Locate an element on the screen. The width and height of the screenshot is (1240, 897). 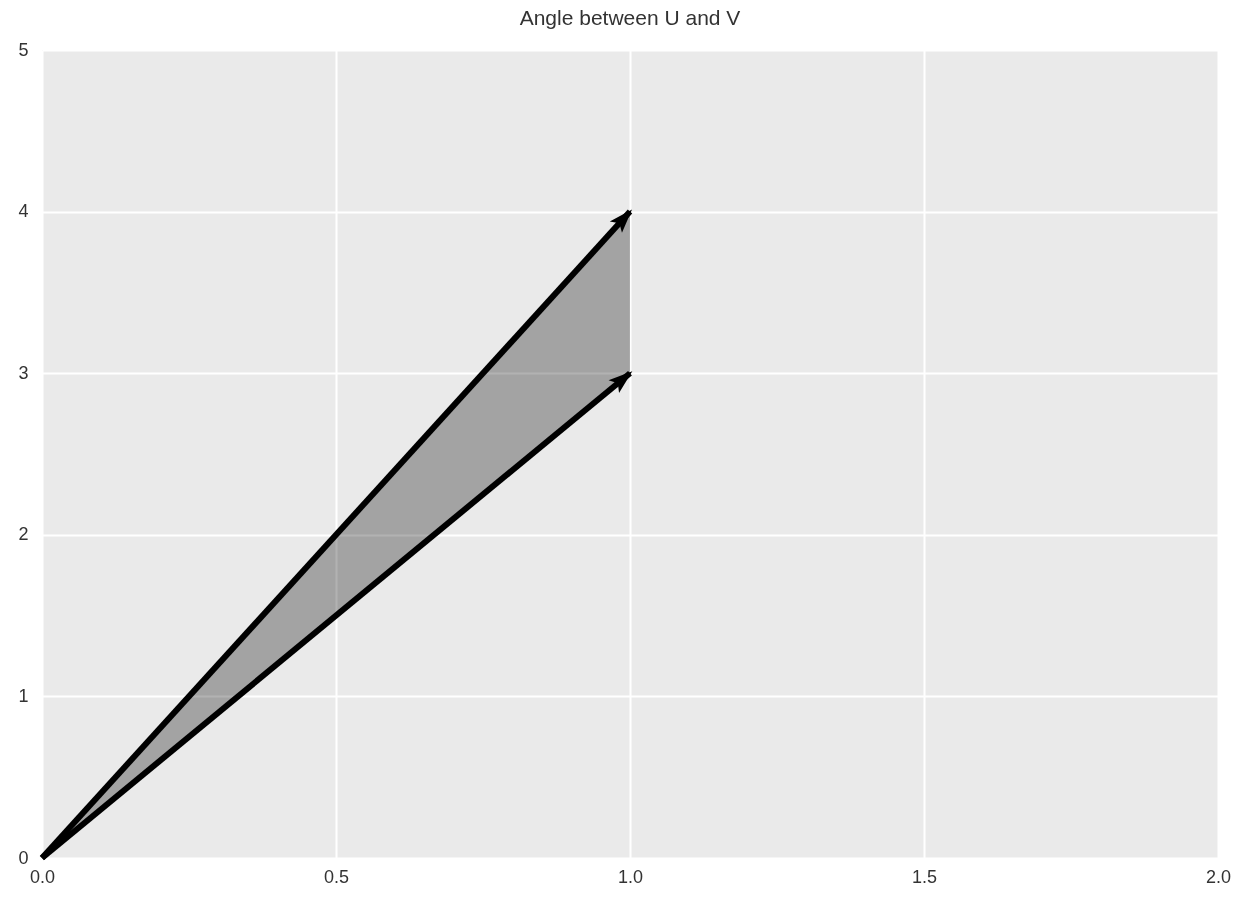
x-tick-label: 0.0 is located at coordinates (42, 876).